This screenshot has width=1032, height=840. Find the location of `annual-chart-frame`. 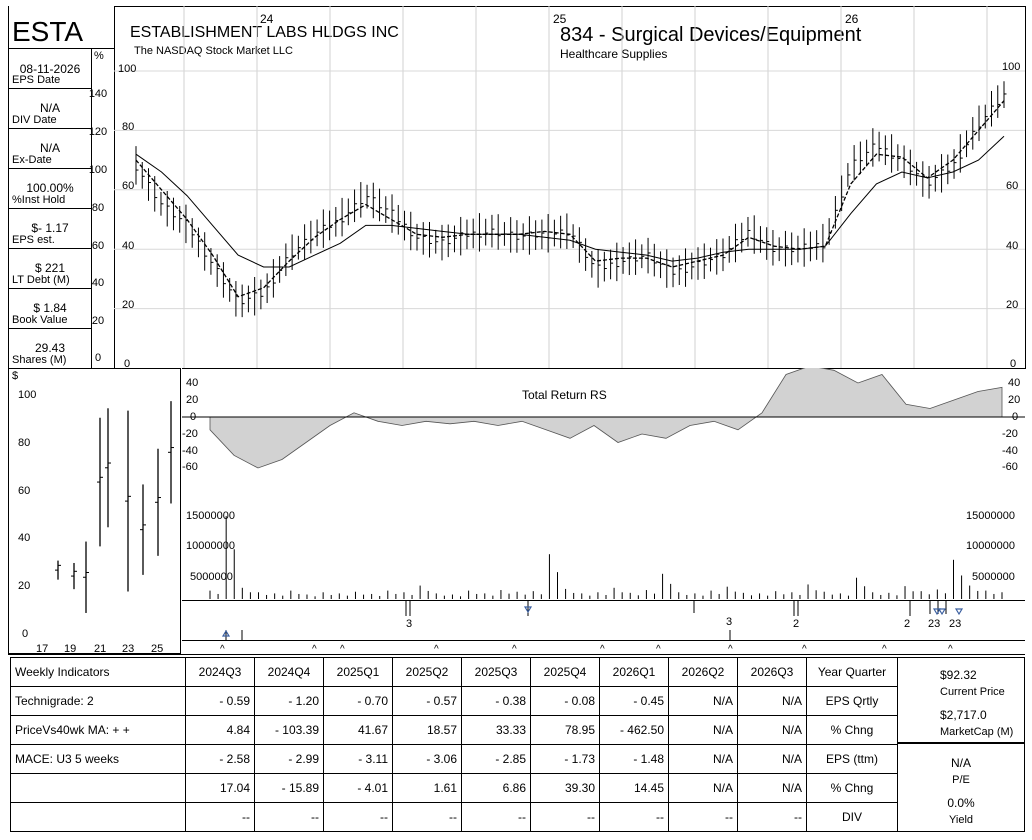

annual-chart-frame is located at coordinates (94, 511).